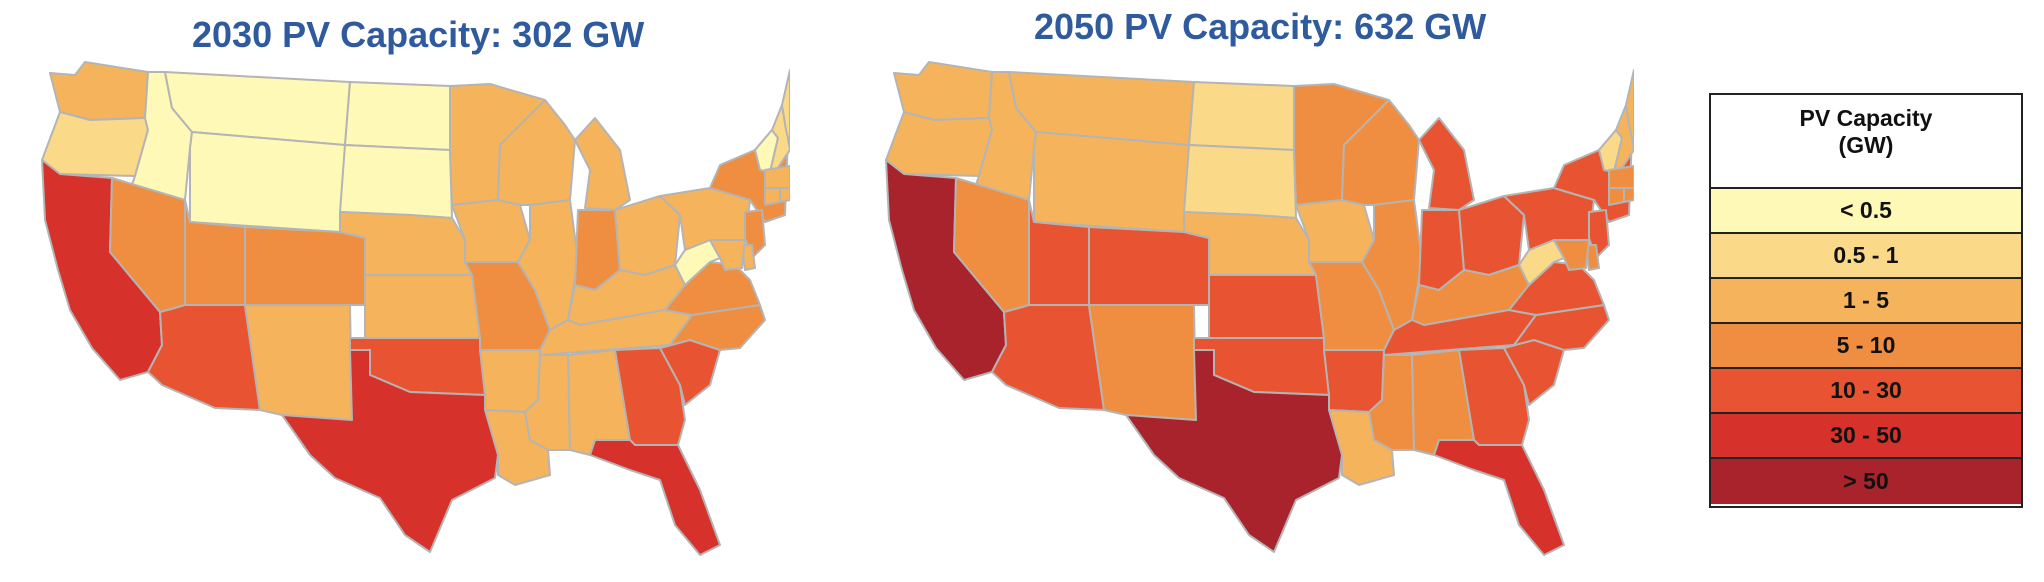 Image resolution: width=2044 pixels, height=582 pixels. Describe the element at coordinates (1866, 211) in the screenshot. I see `legend-bin: < 0.5` at that location.